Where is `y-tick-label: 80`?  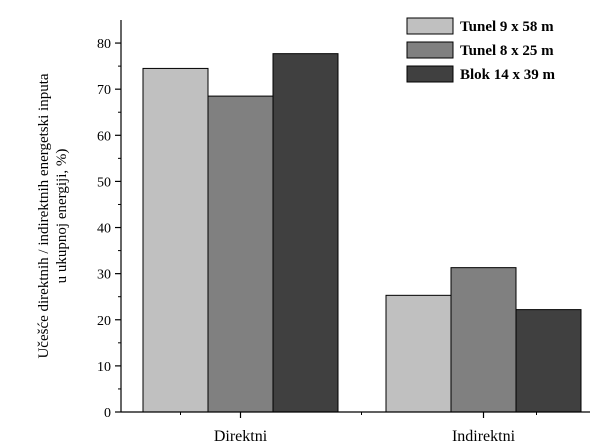
y-tick-label: 80 is located at coordinates (104, 44).